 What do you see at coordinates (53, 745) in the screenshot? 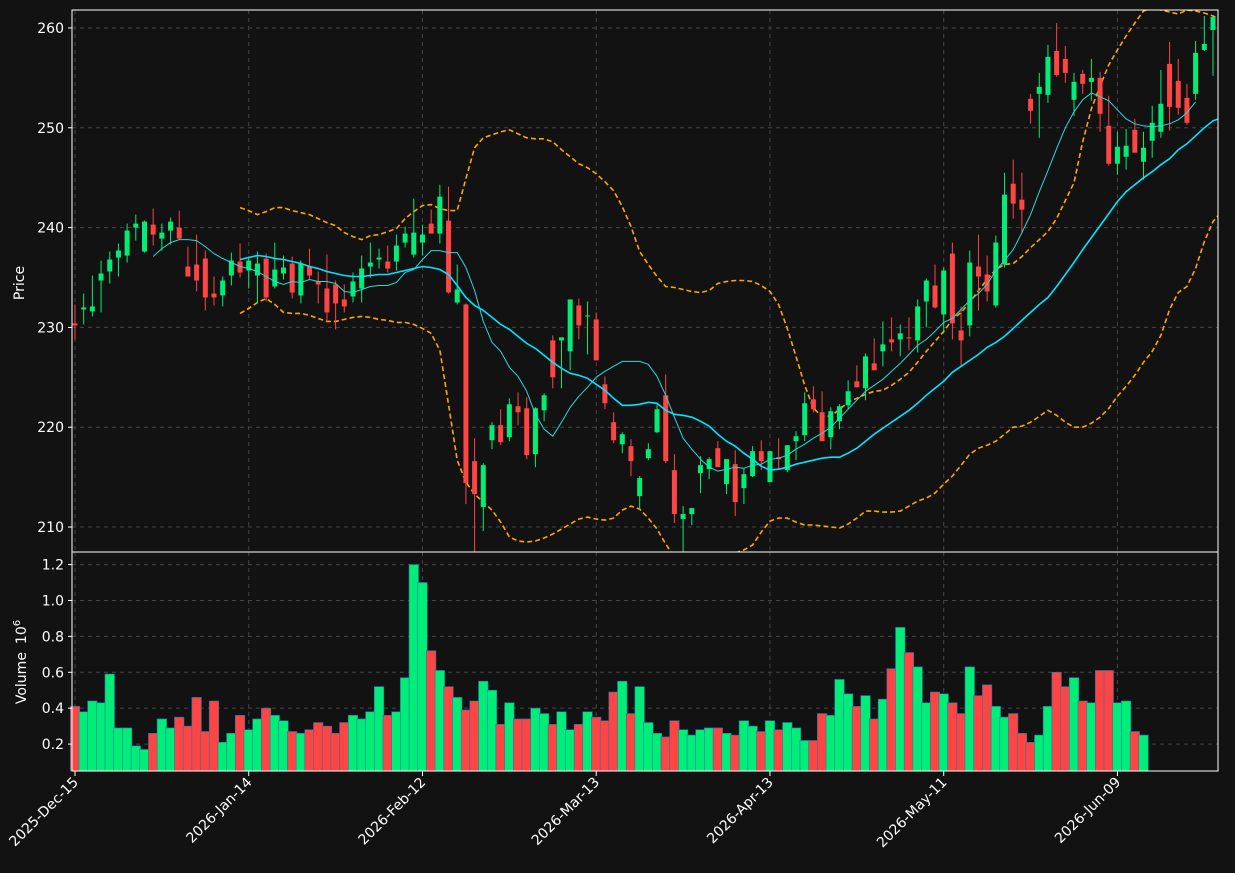
I see `volume-tick-label: 0.2` at bounding box center [53, 745].